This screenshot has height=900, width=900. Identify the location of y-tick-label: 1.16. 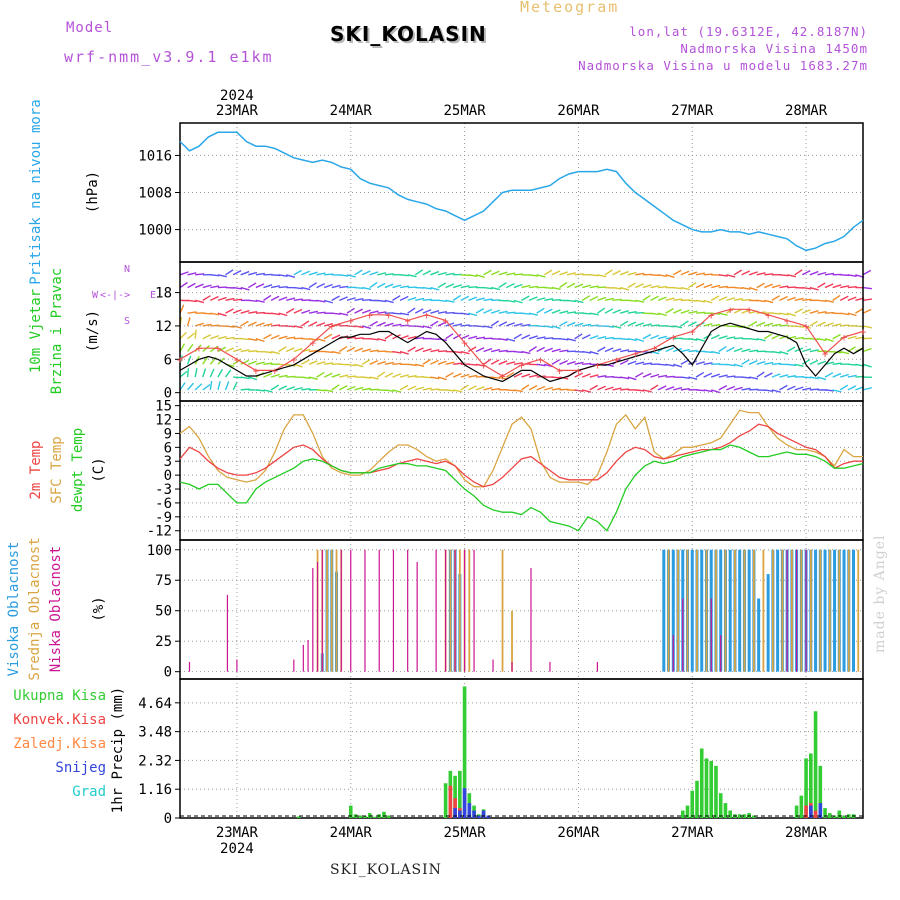
(155, 790).